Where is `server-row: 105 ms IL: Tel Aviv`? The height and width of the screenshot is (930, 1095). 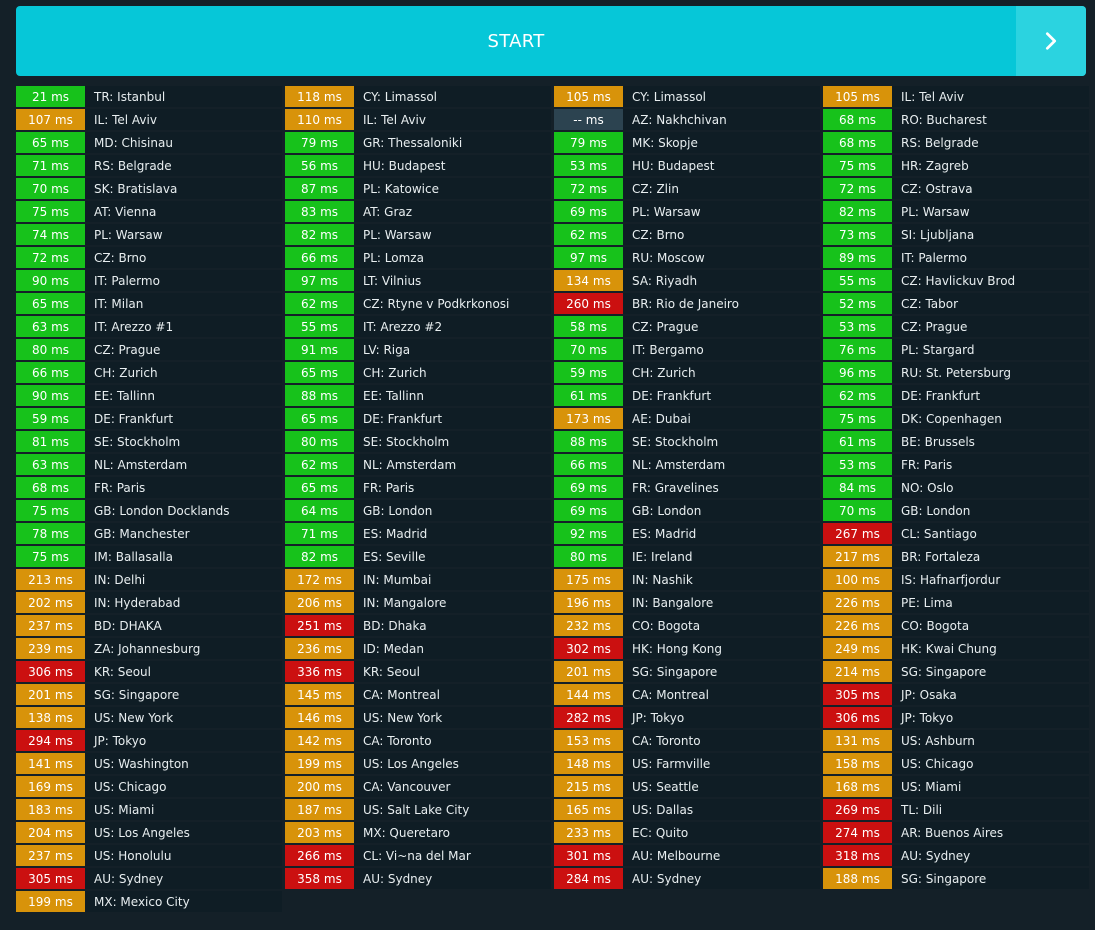
server-row: 105 ms IL: Tel Aviv is located at coordinates (956, 96).